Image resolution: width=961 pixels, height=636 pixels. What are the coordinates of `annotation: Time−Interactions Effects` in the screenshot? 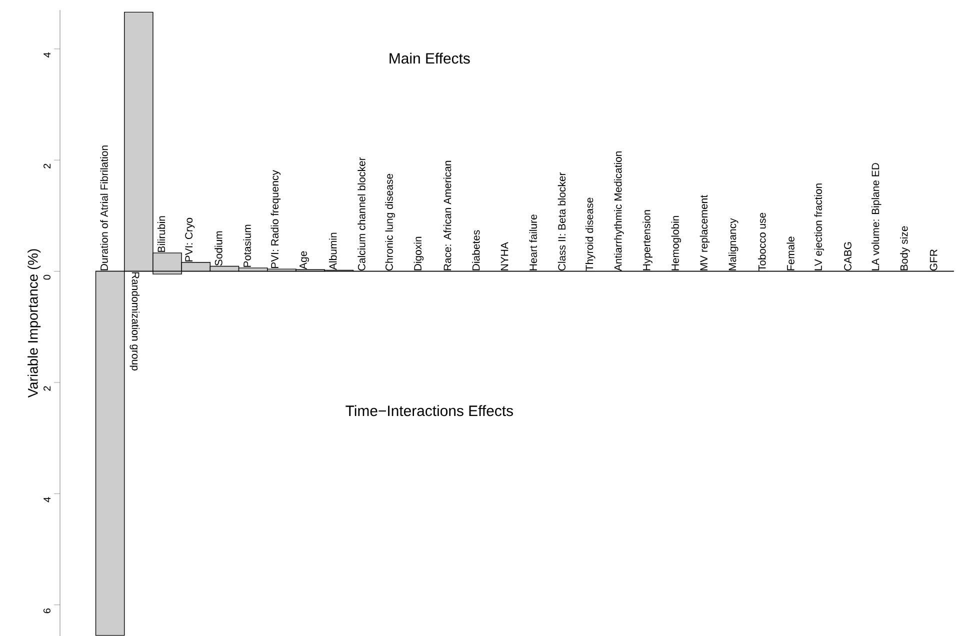 It's located at (429, 410).